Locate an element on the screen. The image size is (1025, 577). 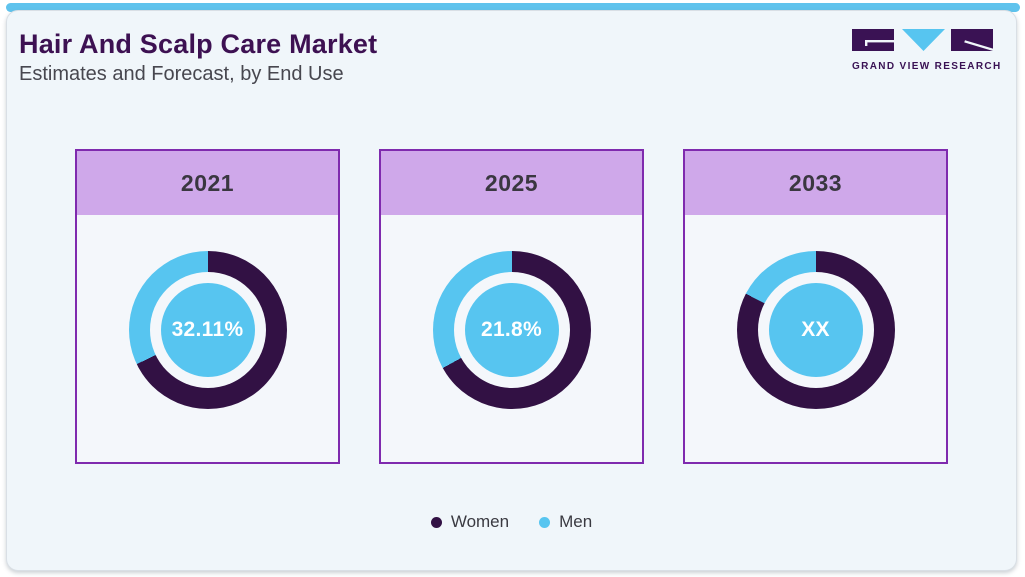
donut-chart-2033: XX is located at coordinates (815, 329).